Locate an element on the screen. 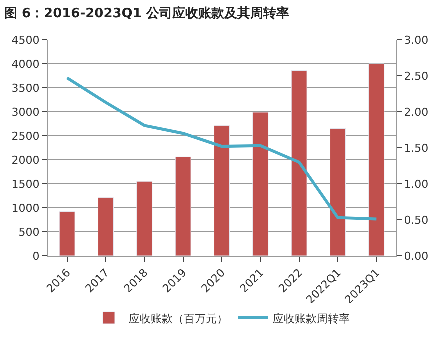 This screenshot has height=345, width=446. legend-label: 应收账款（百万元） is located at coordinates (178, 319).